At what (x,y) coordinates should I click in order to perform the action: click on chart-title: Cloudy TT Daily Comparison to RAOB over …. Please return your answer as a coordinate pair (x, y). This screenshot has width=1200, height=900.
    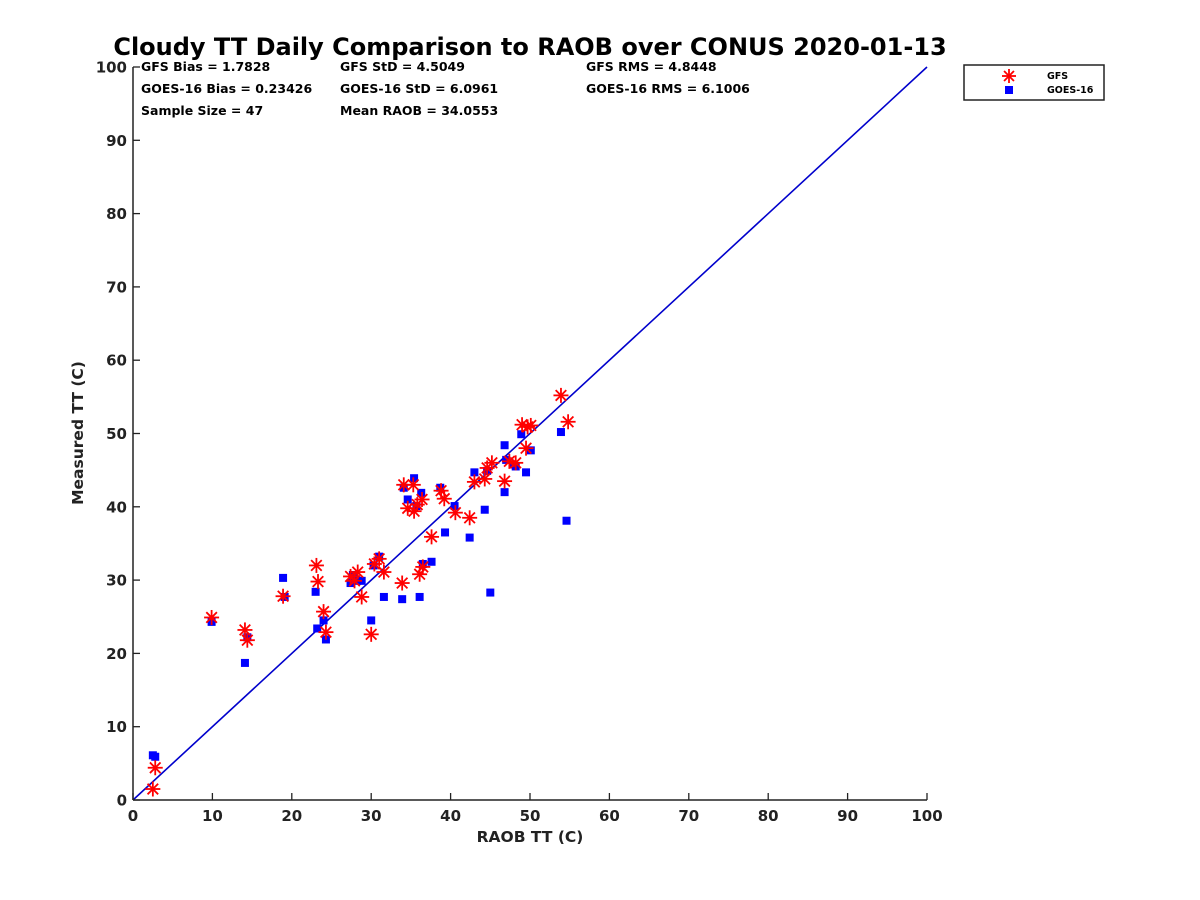
    Looking at the image, I should click on (529, 47).